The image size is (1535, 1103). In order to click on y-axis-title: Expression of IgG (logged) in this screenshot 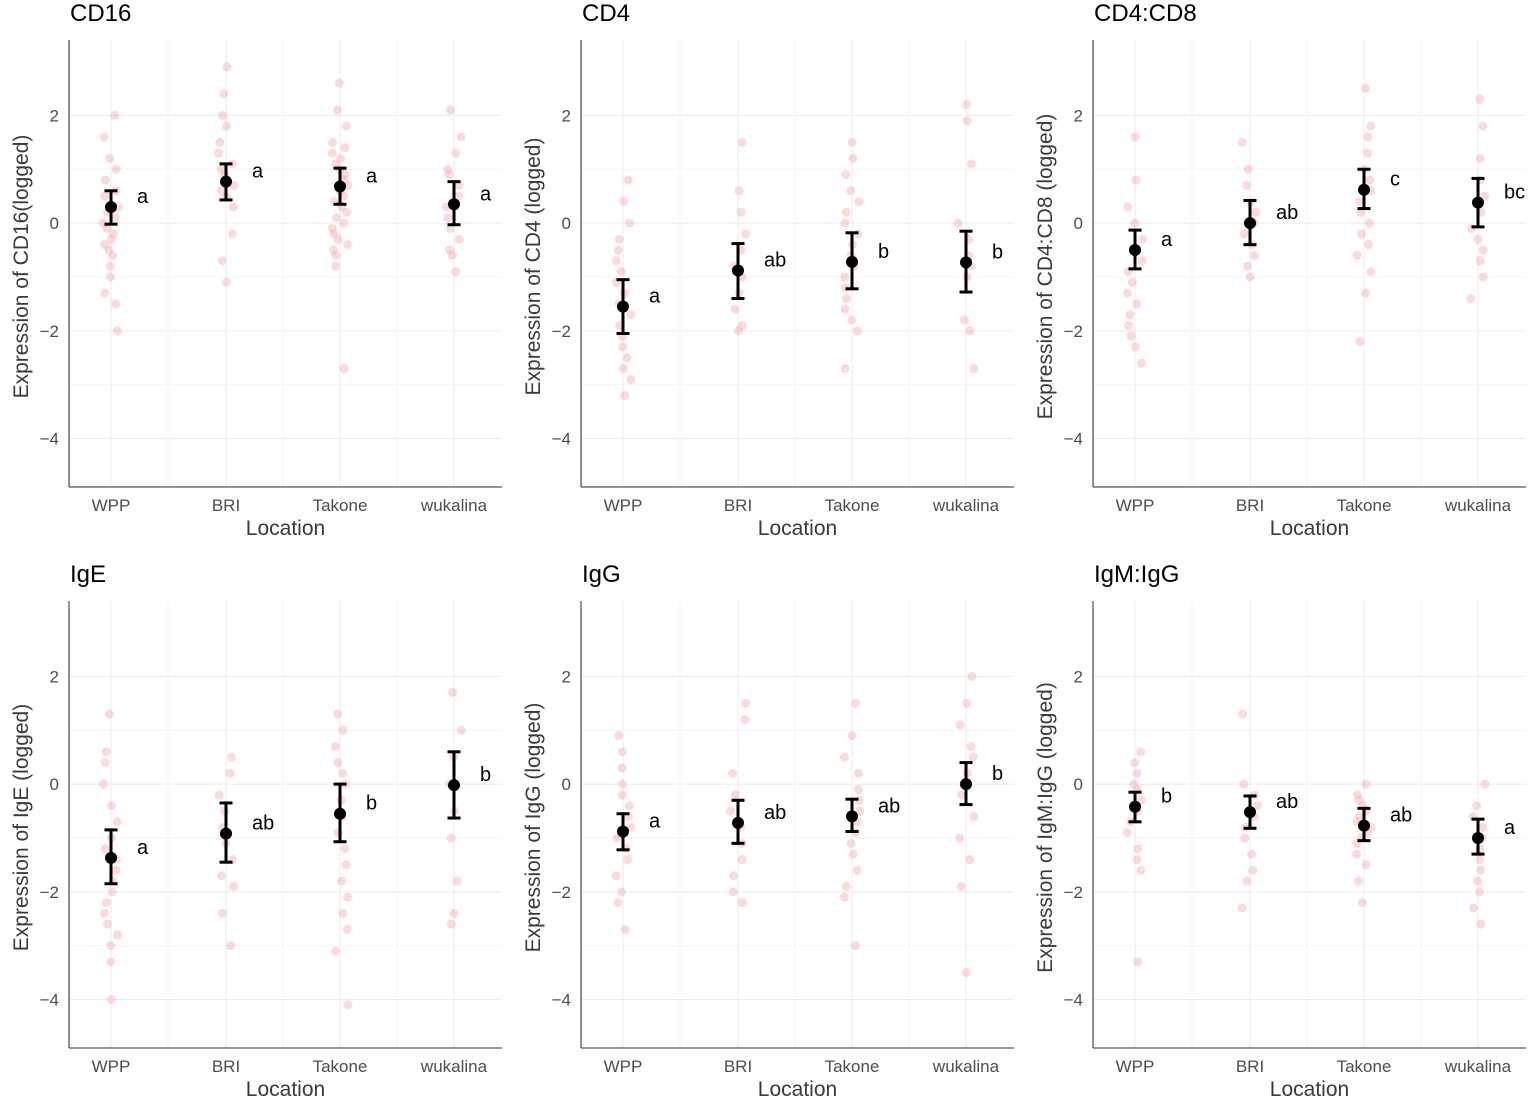, I will do `click(533, 828)`.